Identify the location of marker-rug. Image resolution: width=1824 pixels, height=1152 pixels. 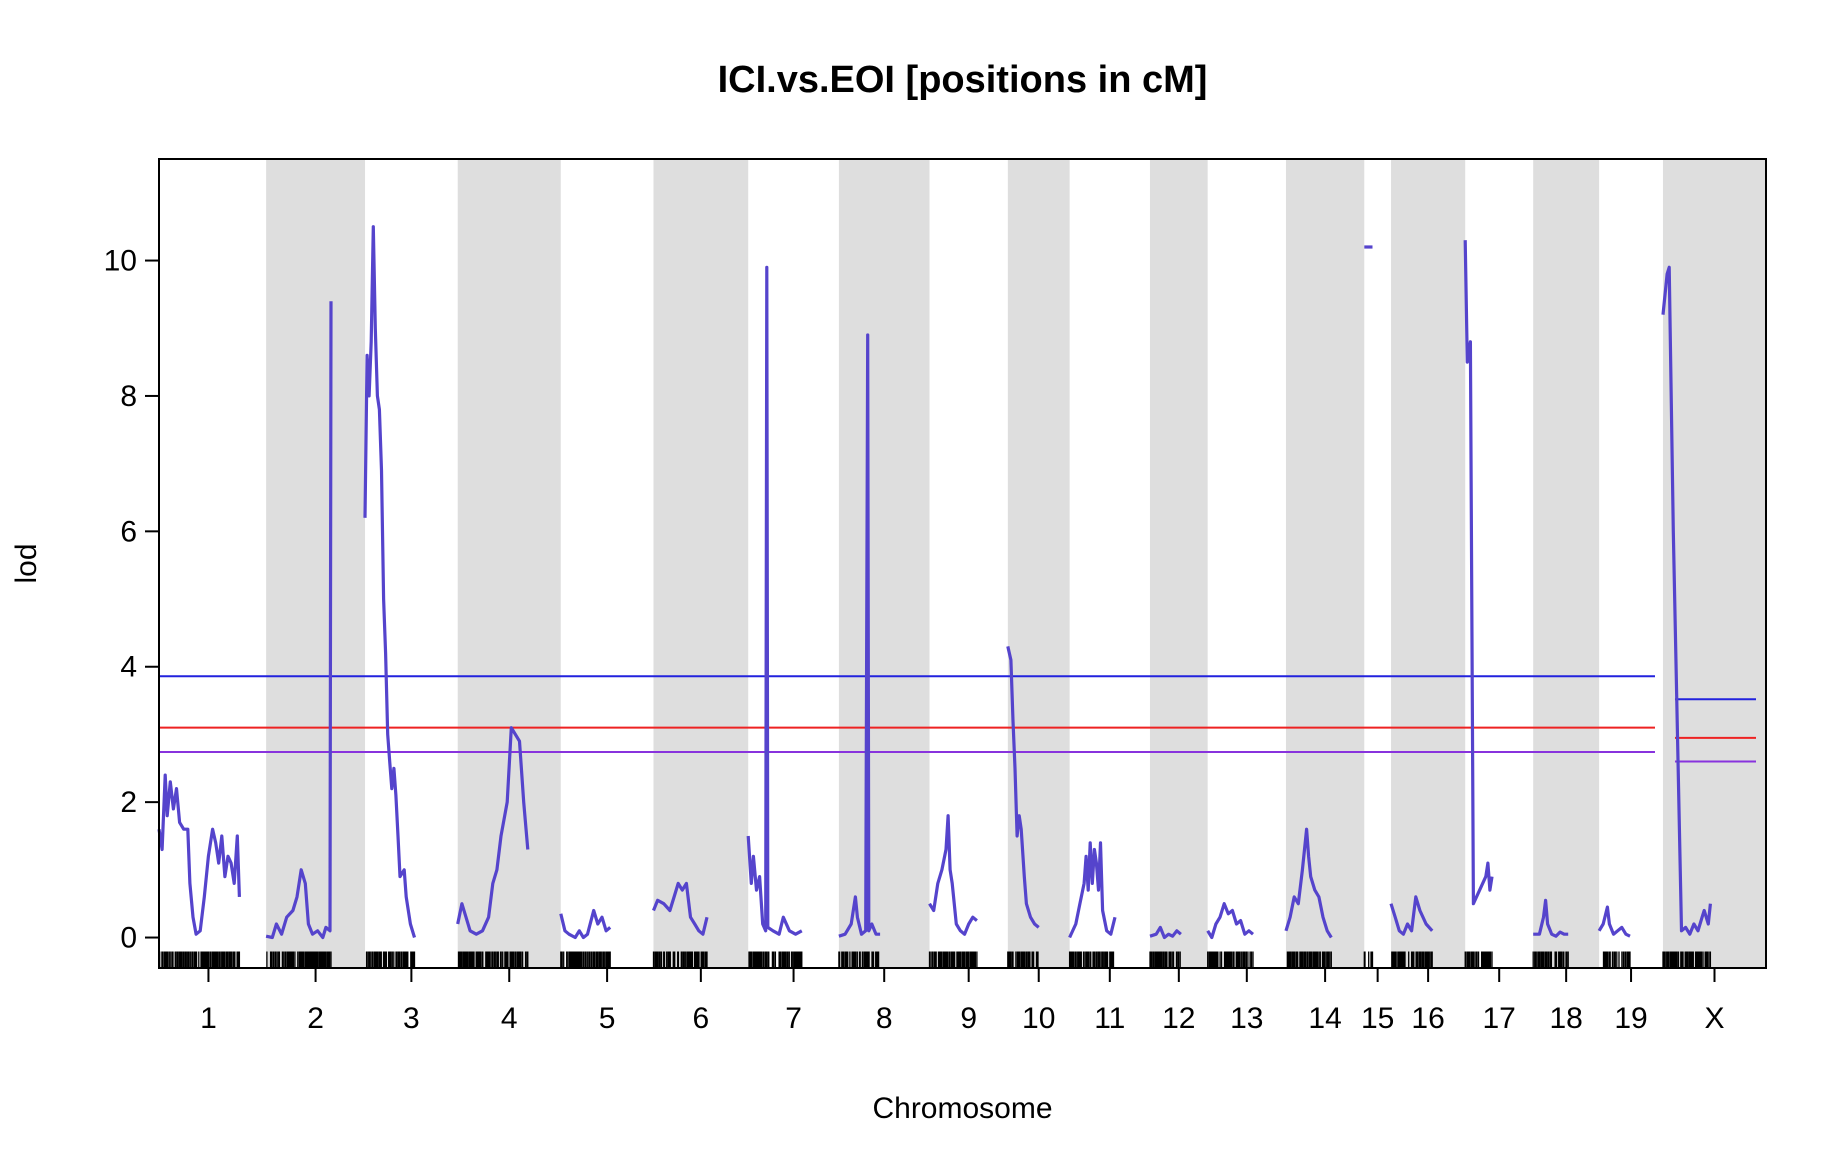
(935, 959).